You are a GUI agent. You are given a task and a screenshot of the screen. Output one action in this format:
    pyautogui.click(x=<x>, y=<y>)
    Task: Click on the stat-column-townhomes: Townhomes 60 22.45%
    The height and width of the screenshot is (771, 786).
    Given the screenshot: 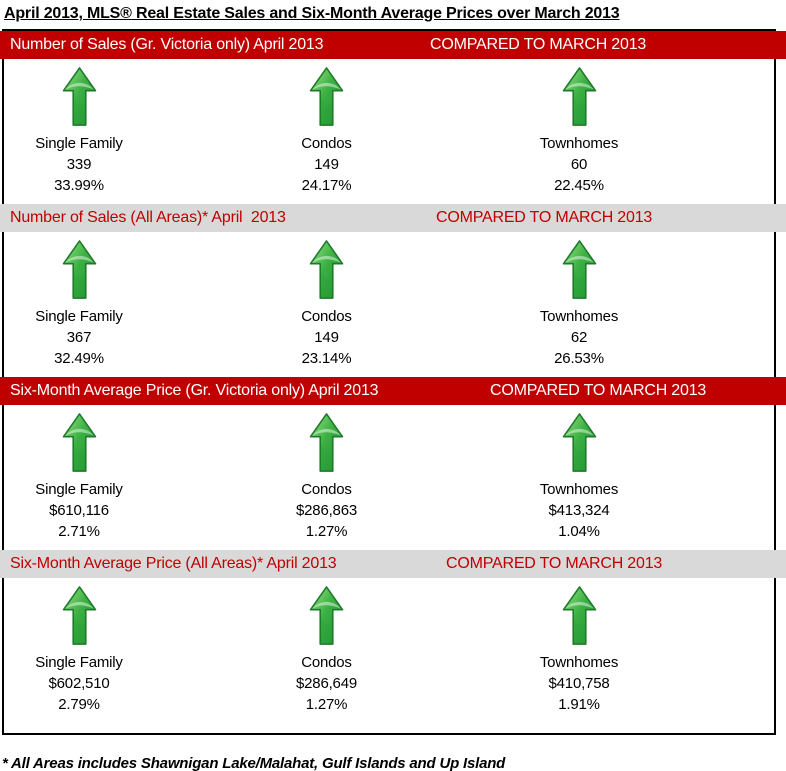 What is the action you would take?
    pyautogui.click(x=579, y=131)
    